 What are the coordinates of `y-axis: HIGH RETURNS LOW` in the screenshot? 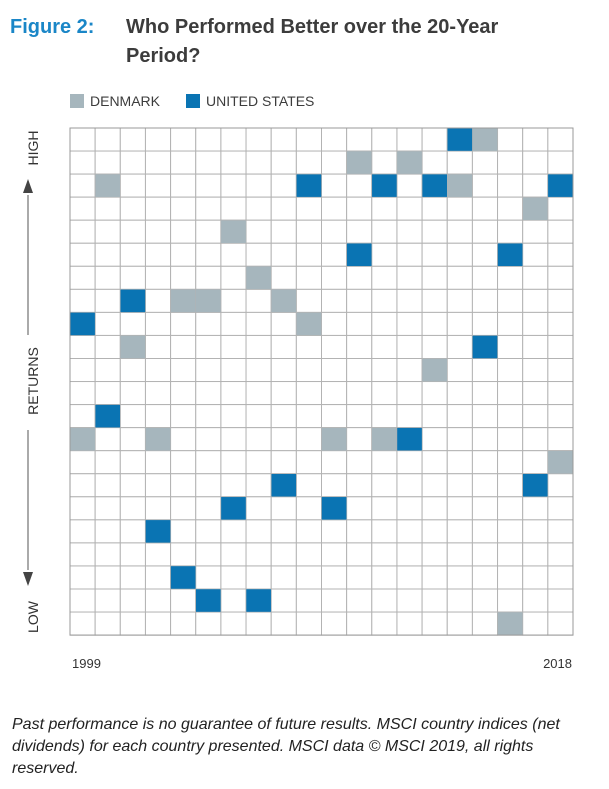 It's located at (32, 382).